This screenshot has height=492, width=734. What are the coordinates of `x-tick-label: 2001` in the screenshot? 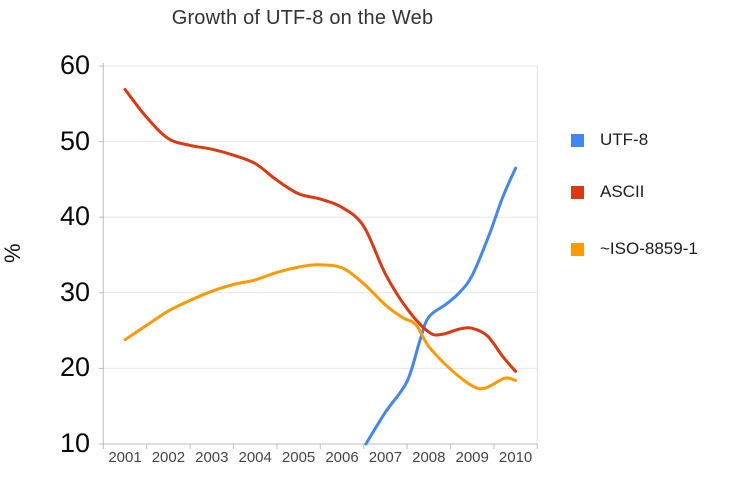 It's located at (125, 457).